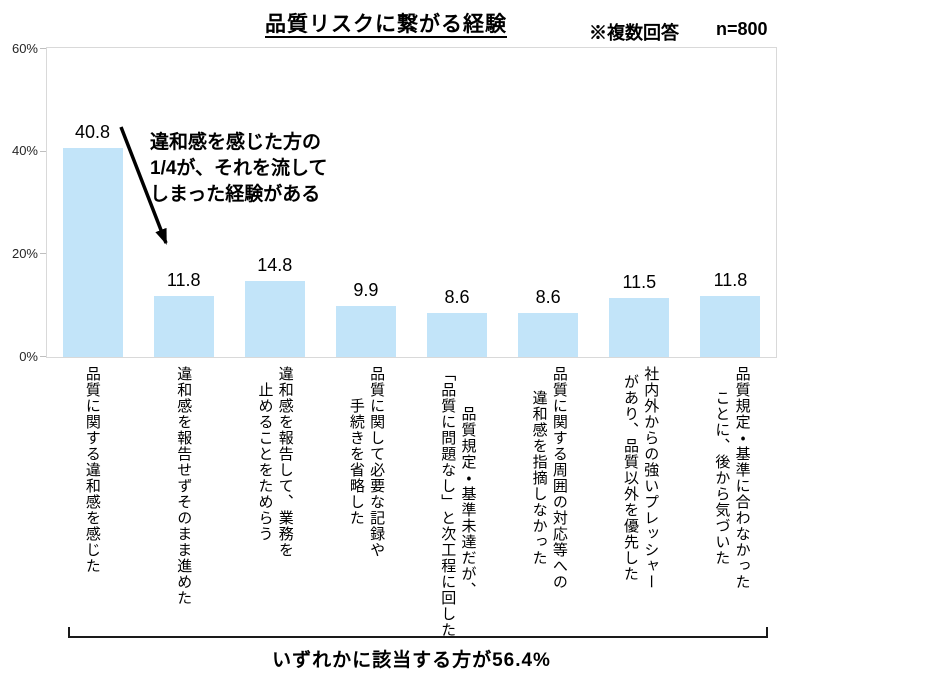  I want to click on category-slot: 品質規定・基準に合わなかった ことに、後から気づいた, so click(731, 478).